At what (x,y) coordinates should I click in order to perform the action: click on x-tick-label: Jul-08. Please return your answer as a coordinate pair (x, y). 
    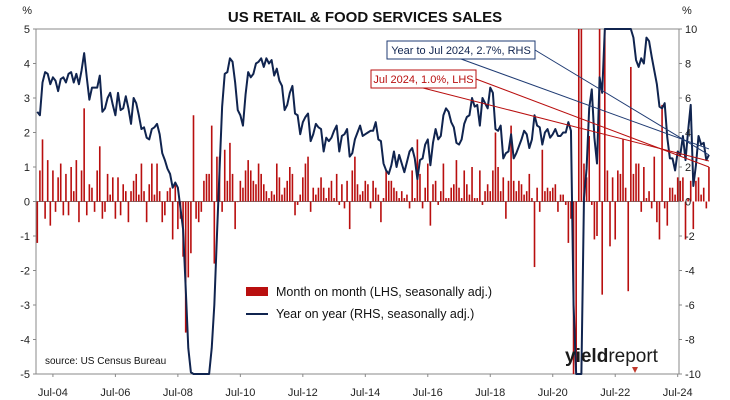
    Looking at the image, I should click on (178, 393).